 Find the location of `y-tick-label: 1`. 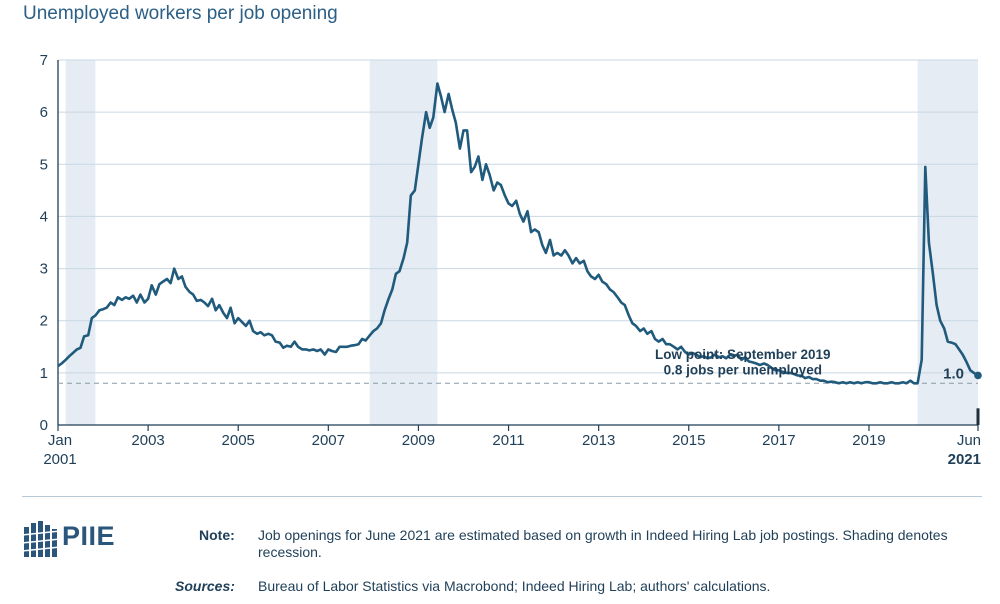

y-tick-label: 1 is located at coordinates (44, 373).